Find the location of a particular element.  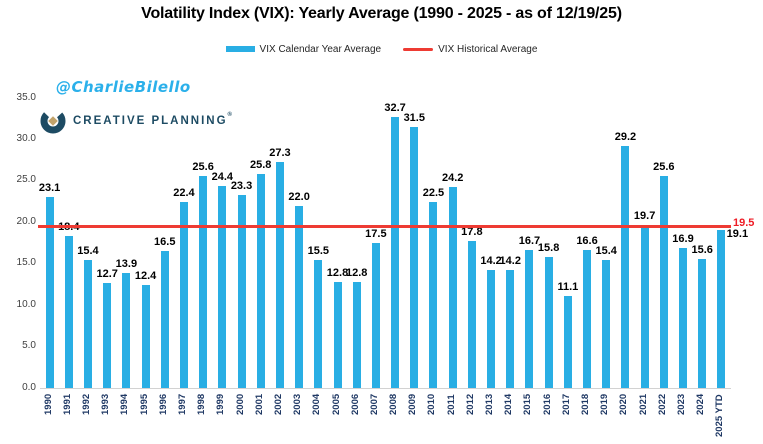

x-axis-label: 1994 is located at coordinates (125, 405).